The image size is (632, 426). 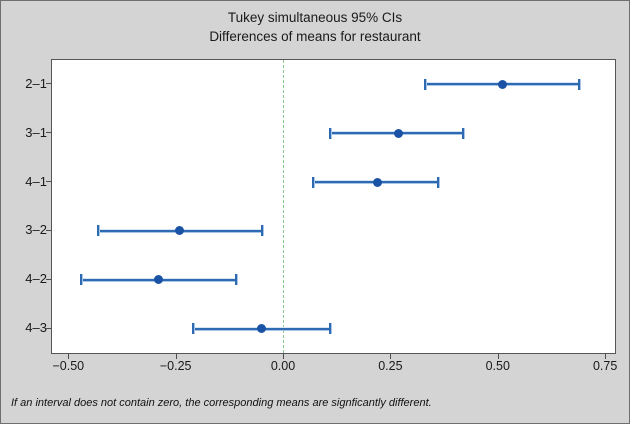 I want to click on y-axis-label: 2–1, so click(x=36, y=83).